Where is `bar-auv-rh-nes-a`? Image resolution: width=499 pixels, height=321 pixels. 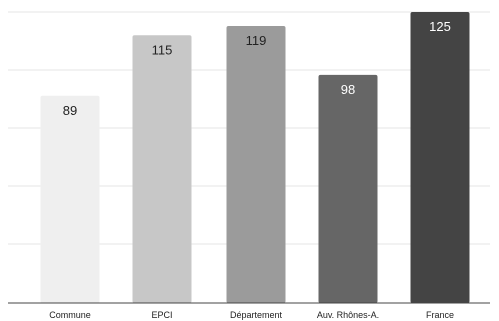 bar-auv-rh-nes-a is located at coordinates (348, 189).